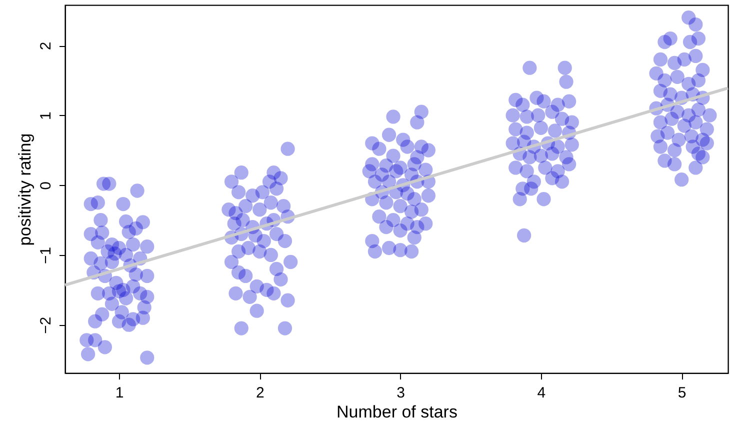 The image size is (730, 433). I want to click on y-tick-label: 1, so click(46, 116).